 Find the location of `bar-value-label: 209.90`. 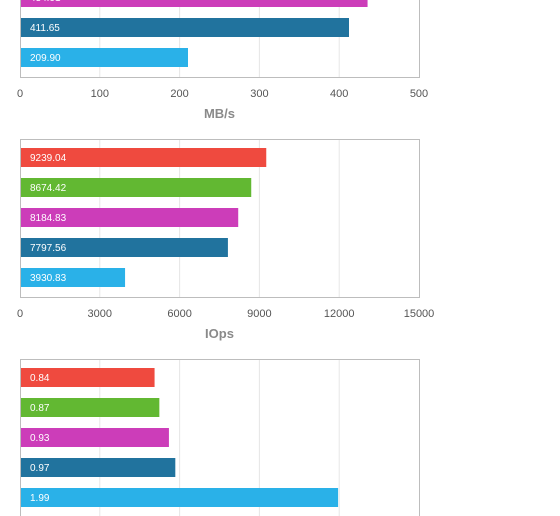

bar-value-label: 209.90 is located at coordinates (45, 58).